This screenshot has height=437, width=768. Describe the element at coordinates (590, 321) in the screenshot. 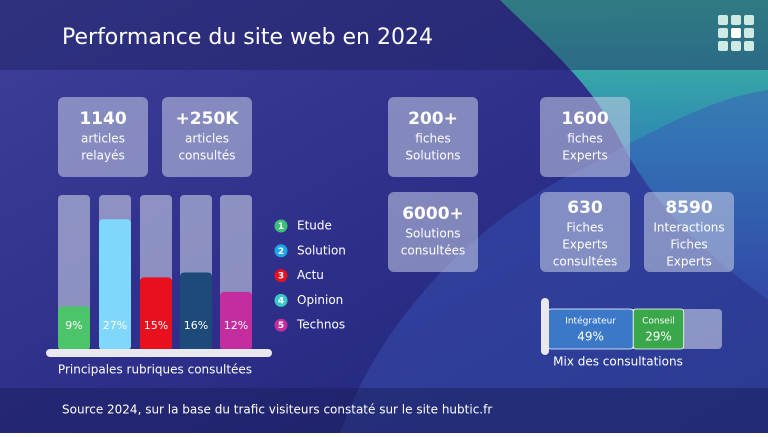

I see `segment-name: Intégrateur` at that location.